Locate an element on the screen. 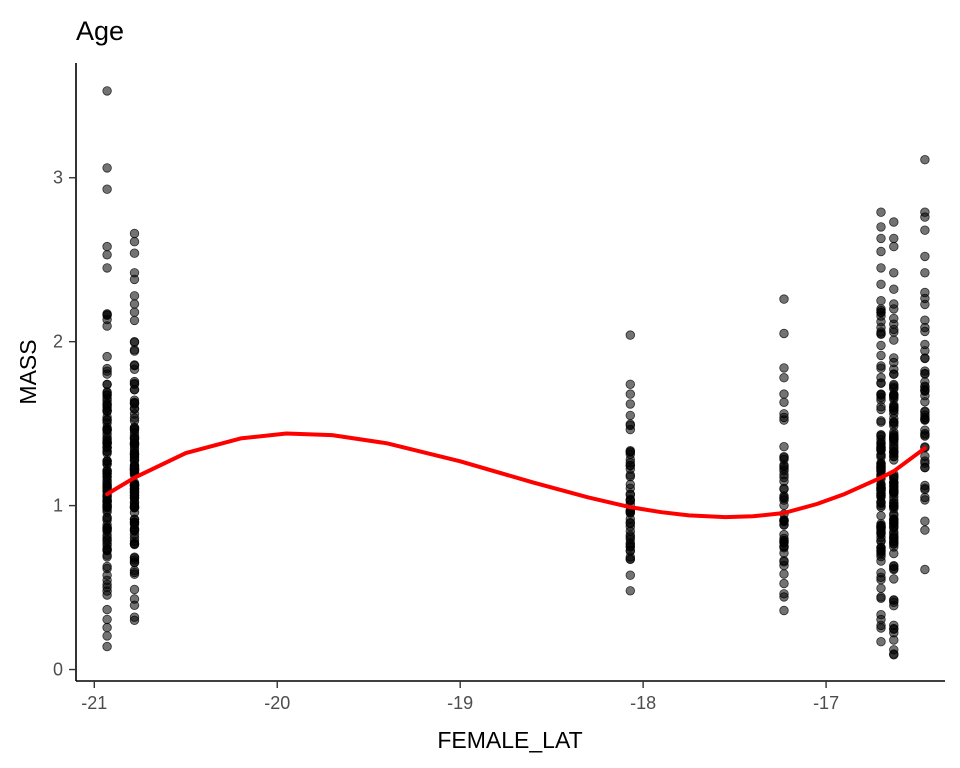 The height and width of the screenshot is (768, 960). y-tick-label: 2 is located at coordinates (58, 342).